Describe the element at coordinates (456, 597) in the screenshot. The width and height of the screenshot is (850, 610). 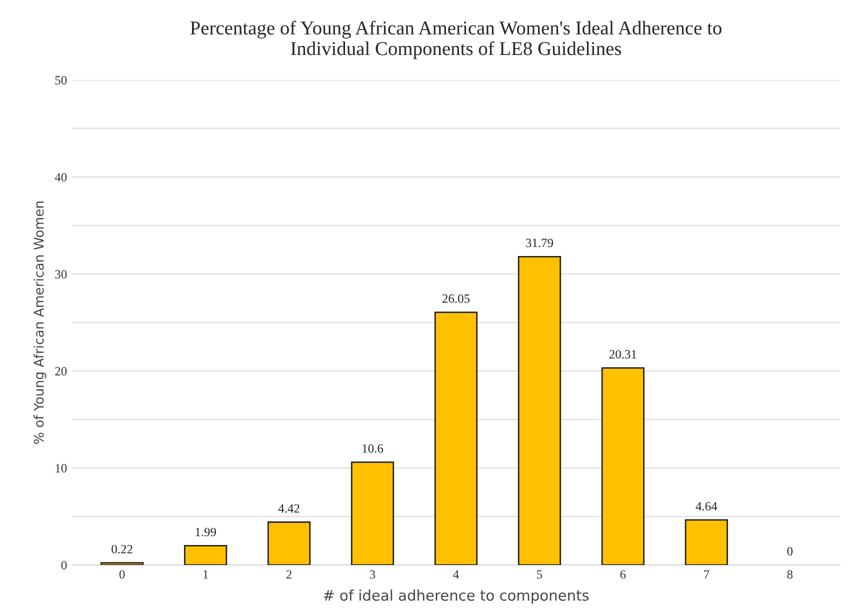
I see `x-axis-title: # of ideal adherence to components` at that location.